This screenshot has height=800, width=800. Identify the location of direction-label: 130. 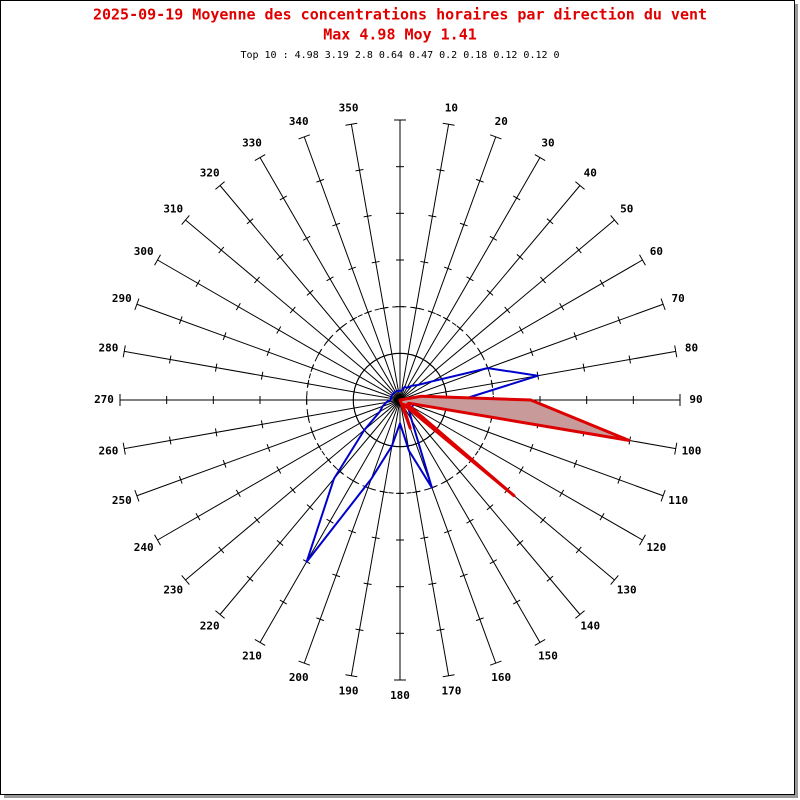
(627, 589).